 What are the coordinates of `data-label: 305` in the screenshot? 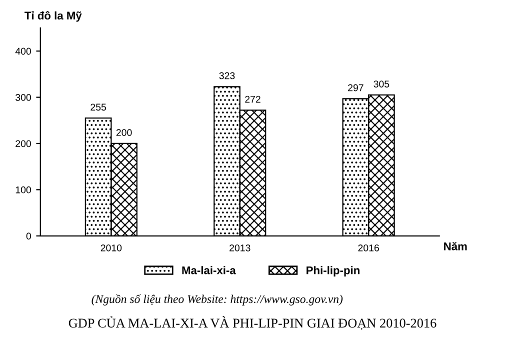 It's located at (382, 84).